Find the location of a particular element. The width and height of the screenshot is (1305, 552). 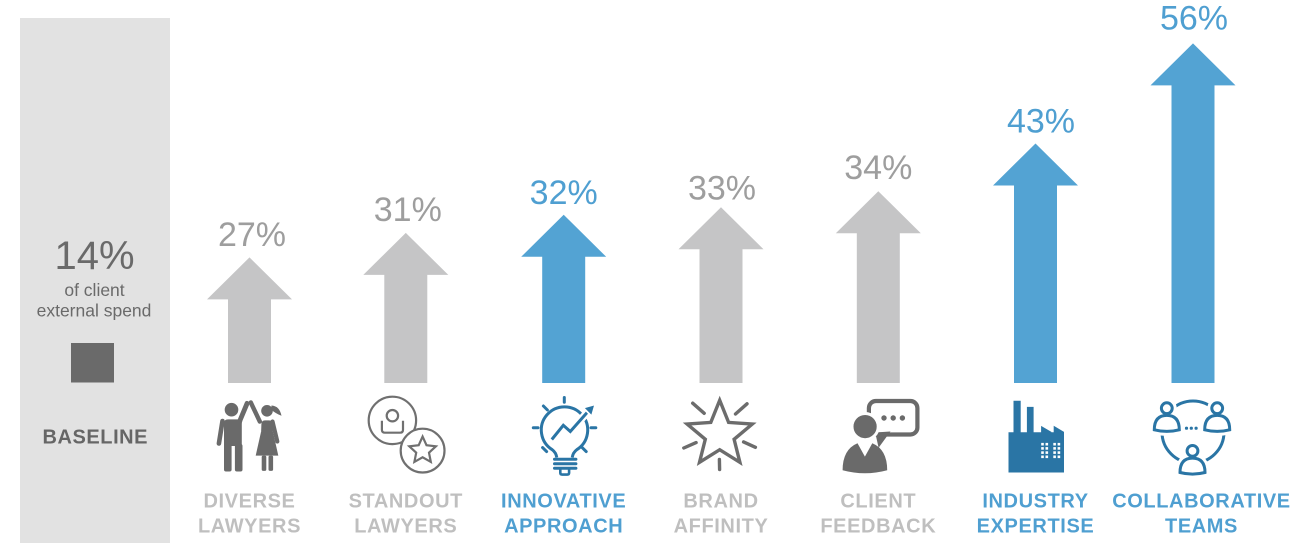

svg-text: 43% is located at coordinates (1041, 122).